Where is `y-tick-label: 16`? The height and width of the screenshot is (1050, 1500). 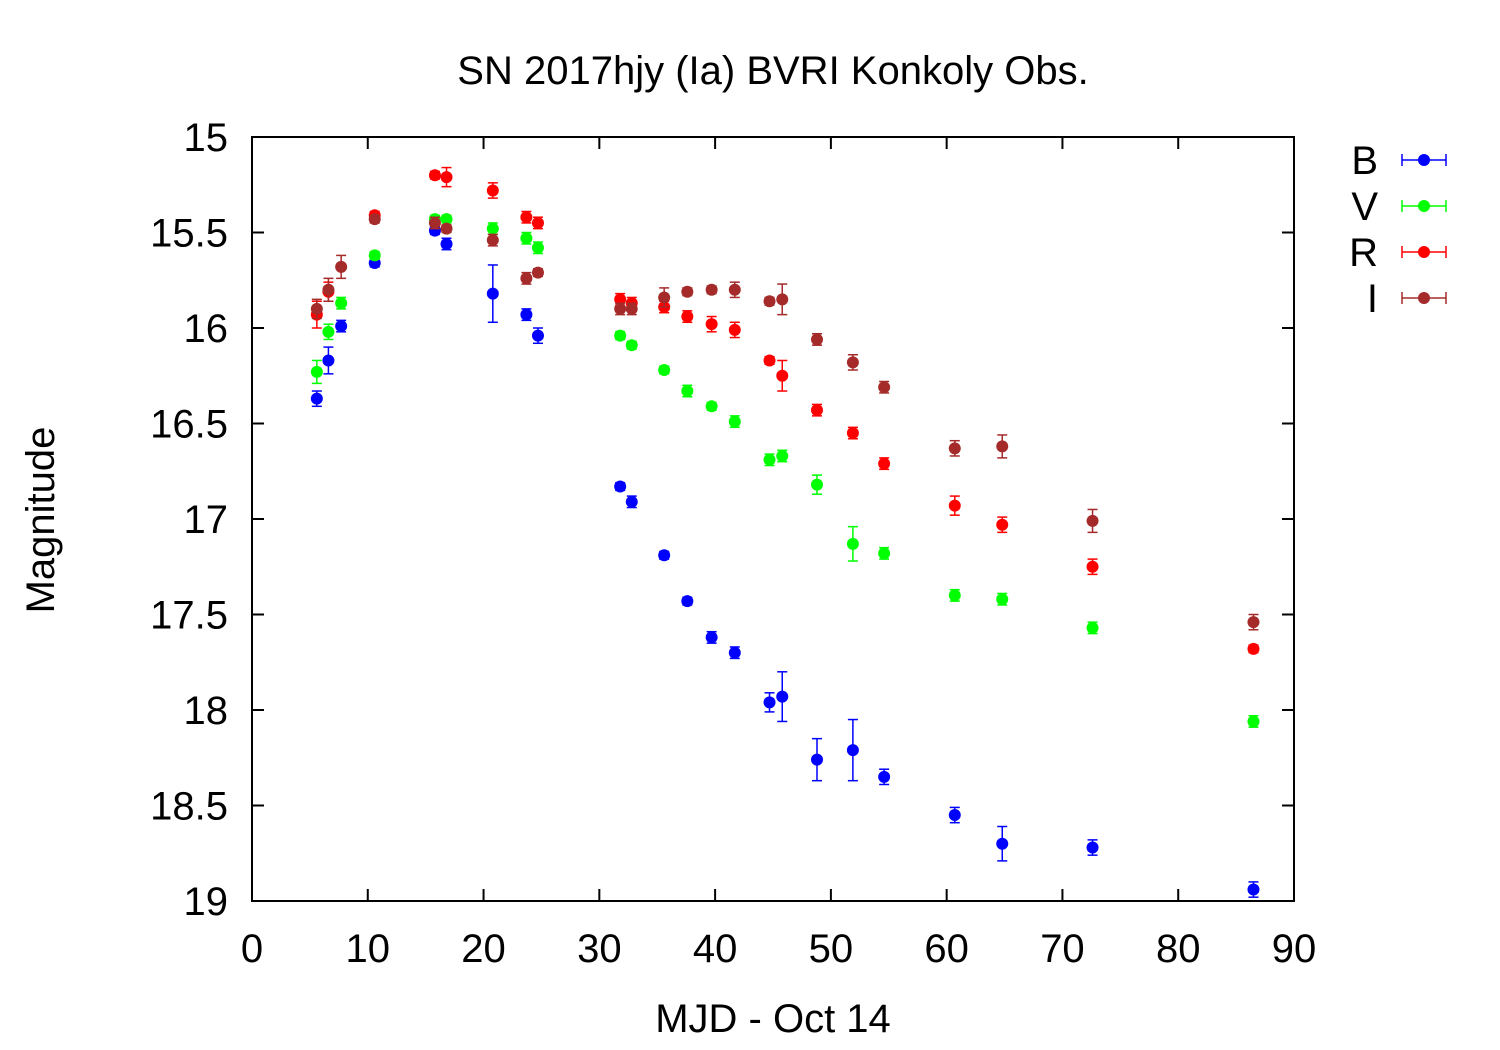
y-tick-label: 16 is located at coordinates (206, 329).